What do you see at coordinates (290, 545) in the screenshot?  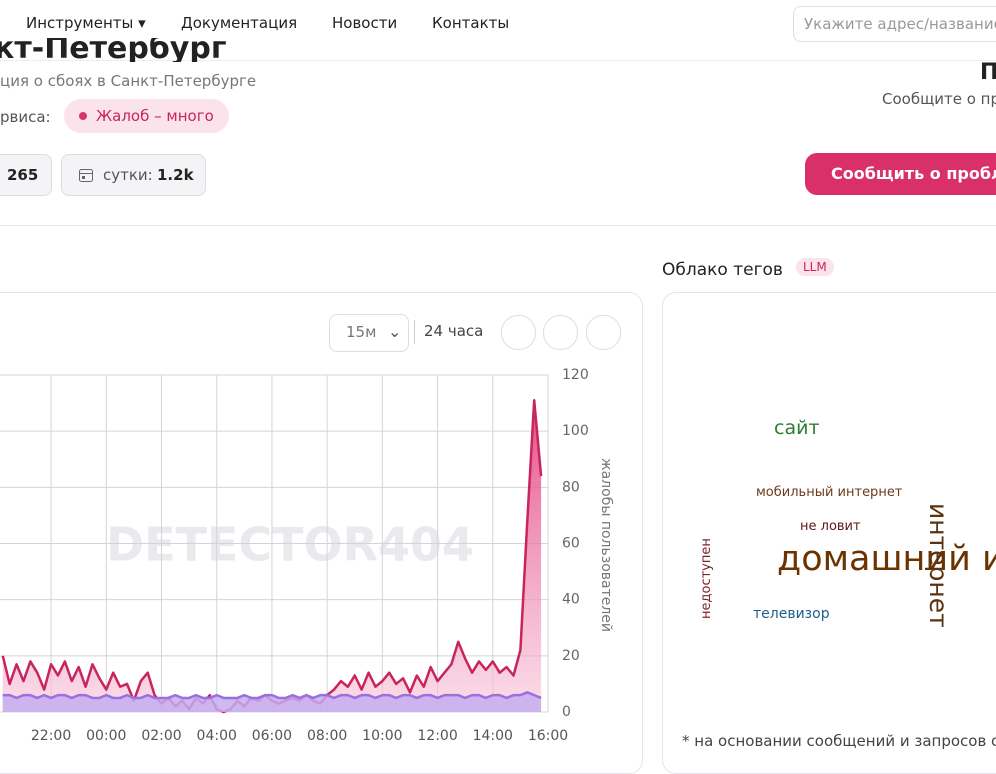 I see `watermark: DETECTOR404` at bounding box center [290, 545].